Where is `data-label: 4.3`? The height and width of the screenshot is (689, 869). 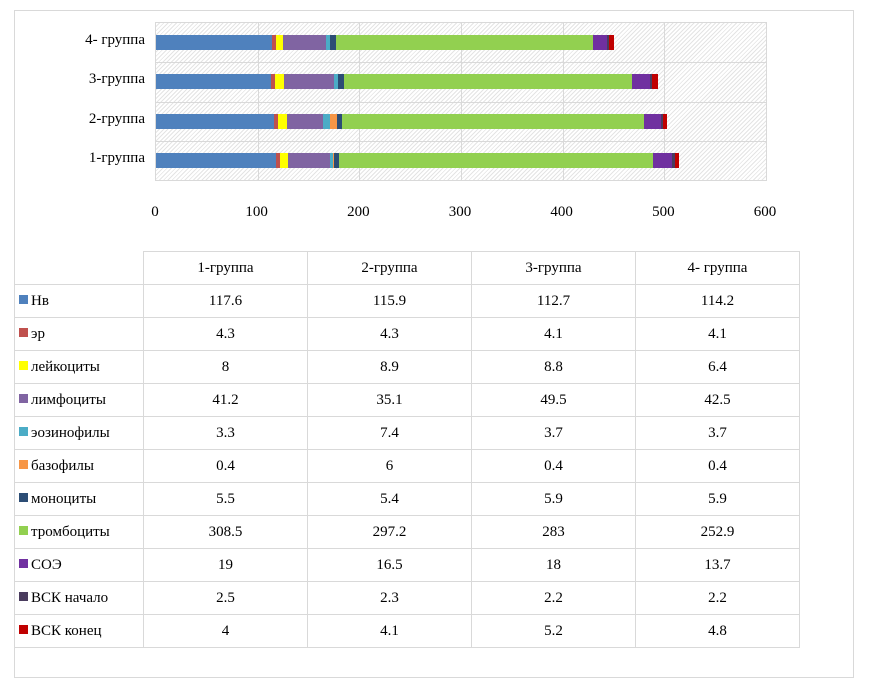
data-label: 4.3 is located at coordinates (225, 334).